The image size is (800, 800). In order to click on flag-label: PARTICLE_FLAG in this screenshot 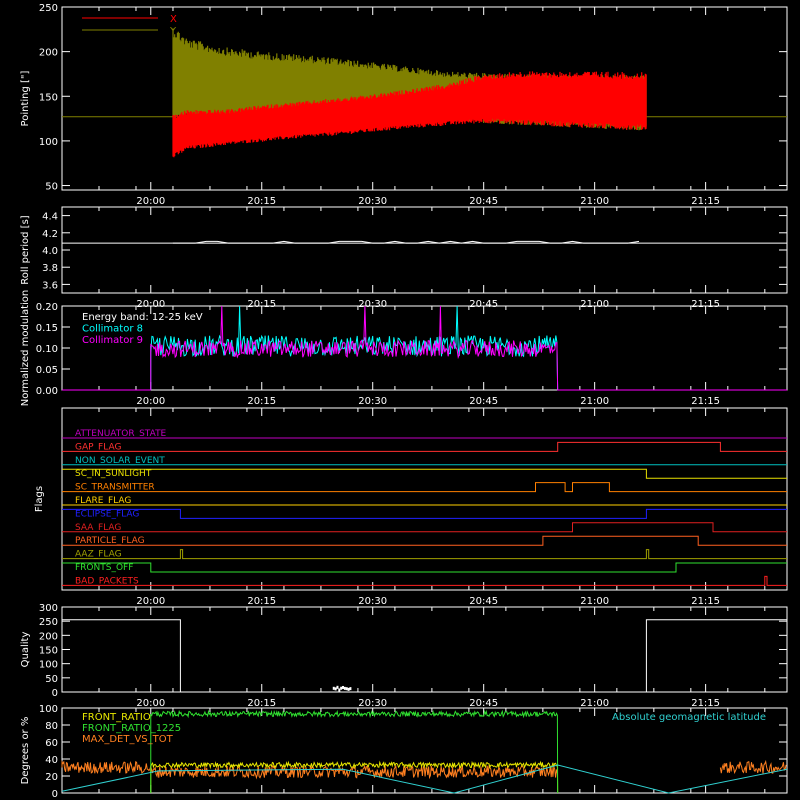, I will do `click(110, 541)`.